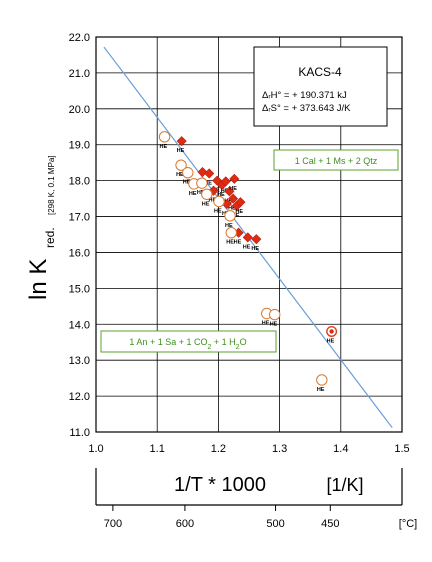 The height and width of the screenshot is (562, 432). I want to click on y-axis-label-sub2: [298 K, 0.1 MPa], so click(51, 185).